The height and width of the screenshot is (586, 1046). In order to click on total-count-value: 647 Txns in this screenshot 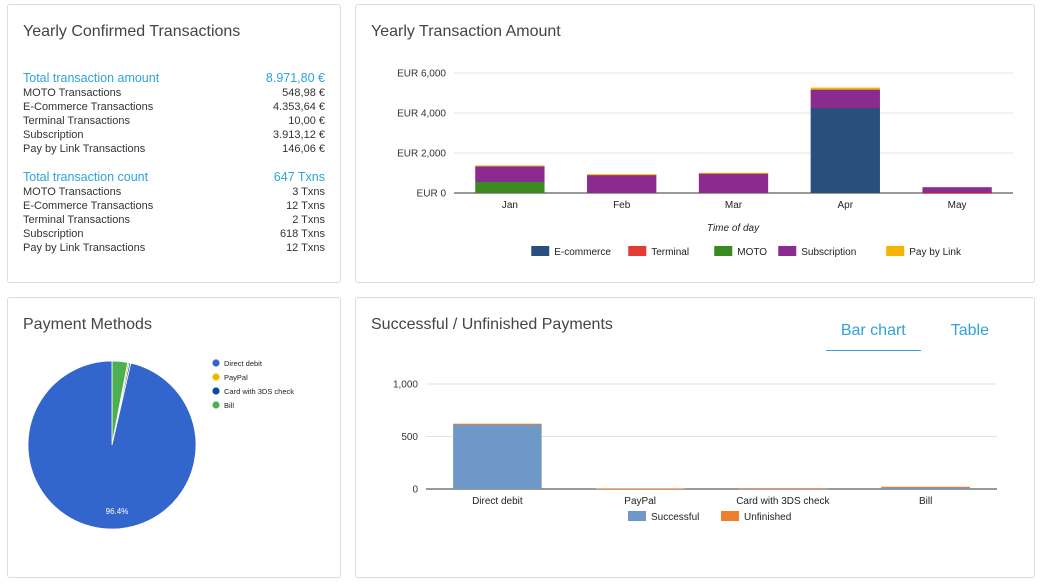, I will do `click(299, 177)`.